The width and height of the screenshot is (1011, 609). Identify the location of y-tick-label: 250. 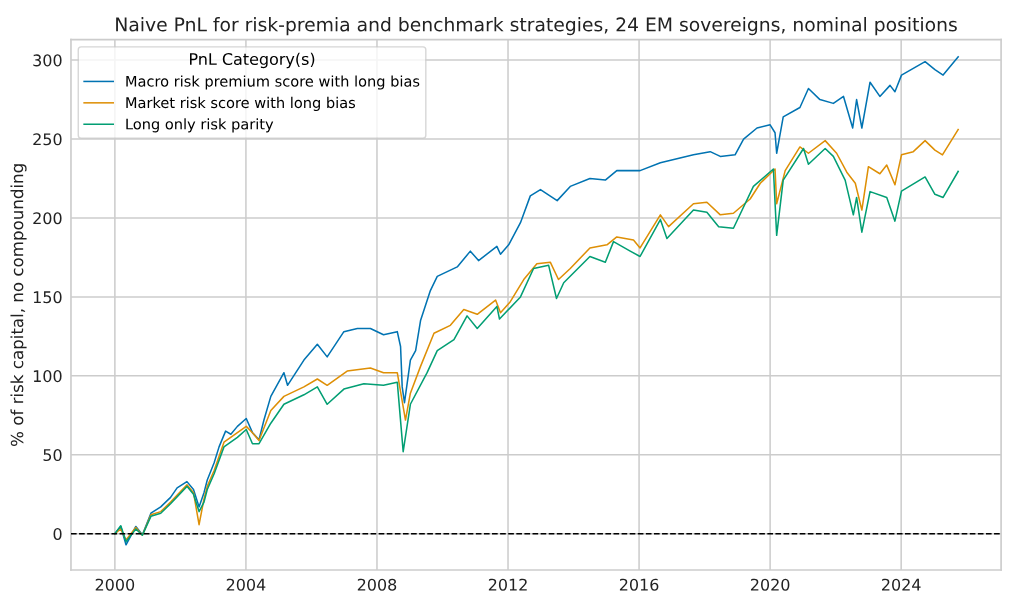
(47, 139).